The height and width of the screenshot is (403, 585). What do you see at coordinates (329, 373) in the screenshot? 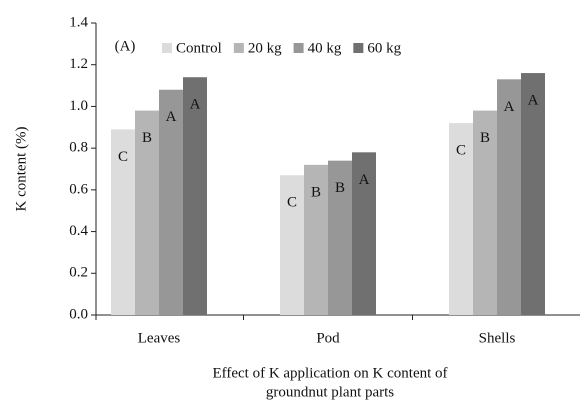
I see `x-axis-label: Effect of K application on K content of` at bounding box center [329, 373].